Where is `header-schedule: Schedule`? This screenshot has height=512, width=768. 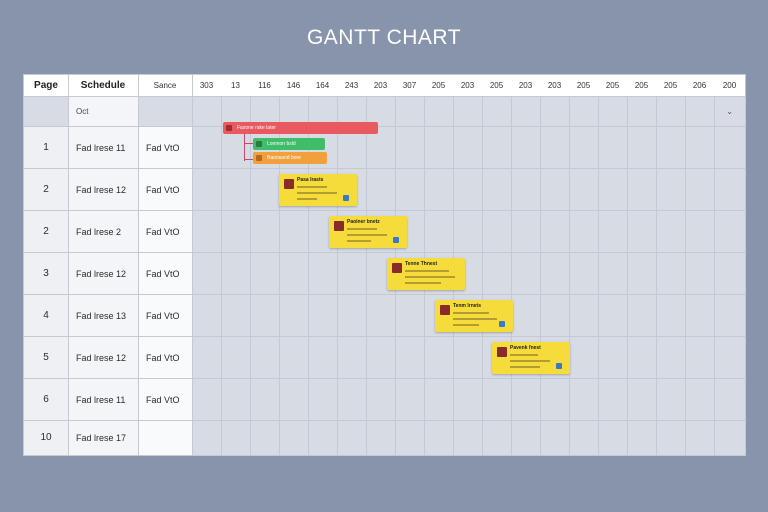 header-schedule: Schedule is located at coordinates (103, 85).